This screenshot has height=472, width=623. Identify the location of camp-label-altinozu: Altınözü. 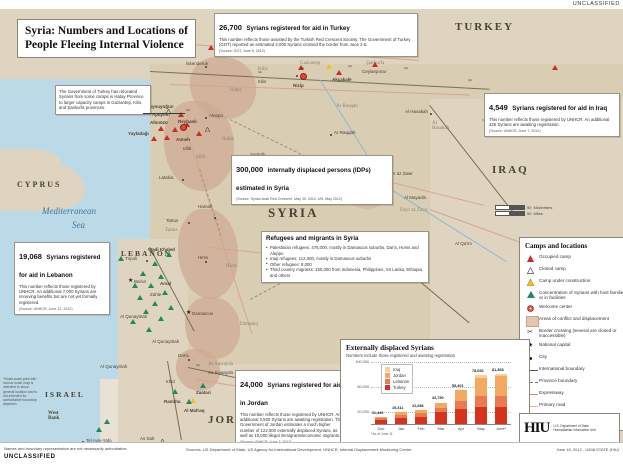
(159, 122).